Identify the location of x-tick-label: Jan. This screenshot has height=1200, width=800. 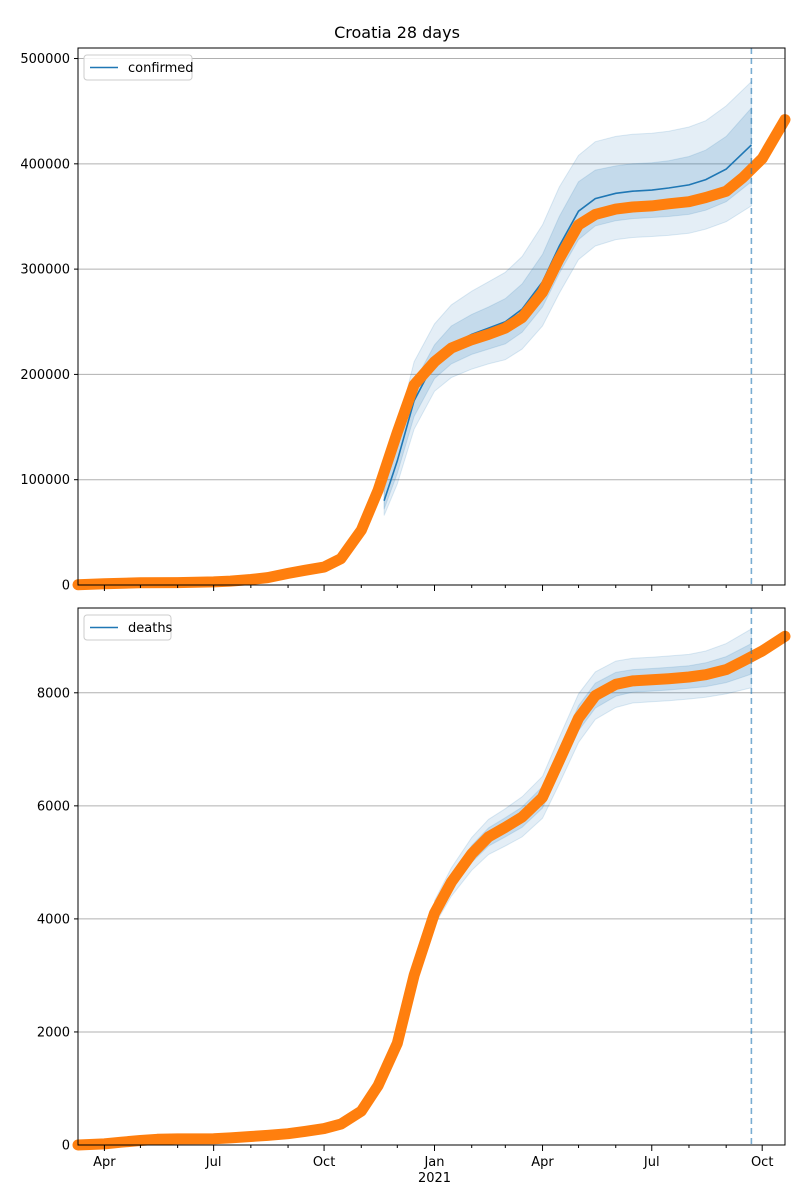
(433, 1162).